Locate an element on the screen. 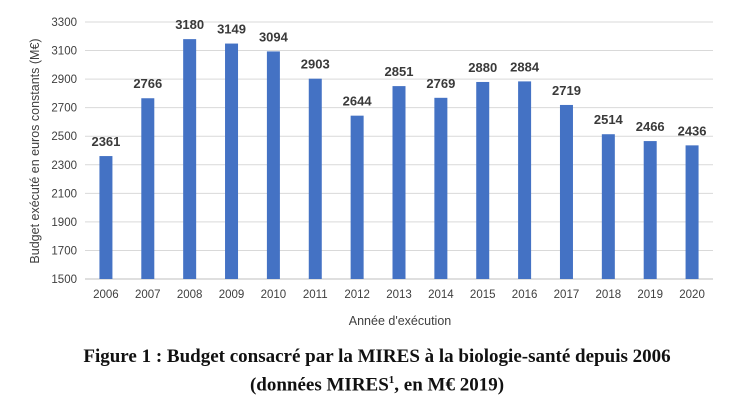 The width and height of the screenshot is (754, 415). bar-2014 is located at coordinates (441, 188).